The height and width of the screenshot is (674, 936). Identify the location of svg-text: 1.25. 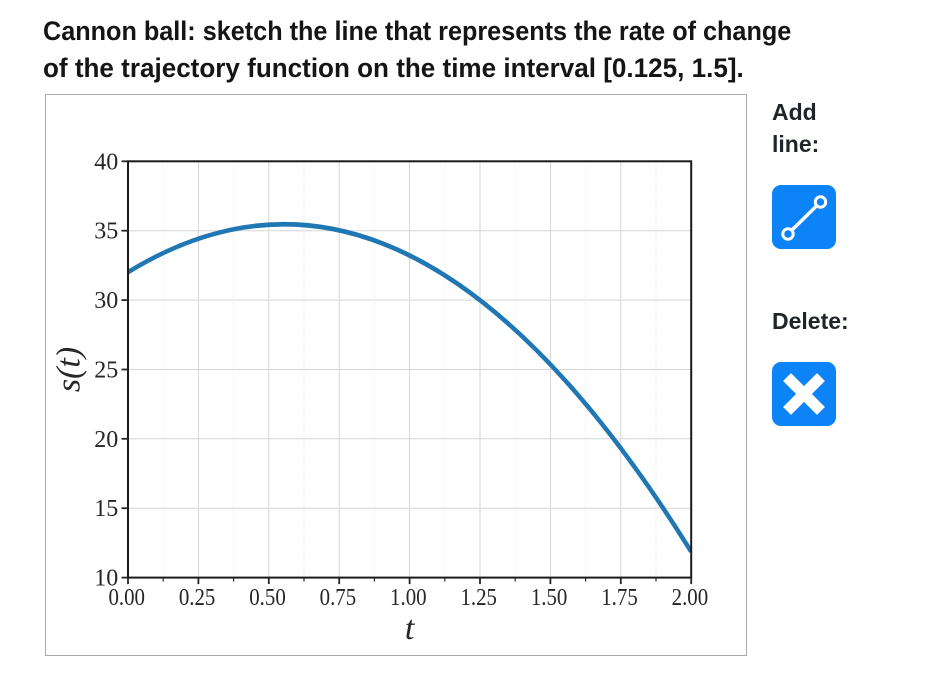
(478, 596).